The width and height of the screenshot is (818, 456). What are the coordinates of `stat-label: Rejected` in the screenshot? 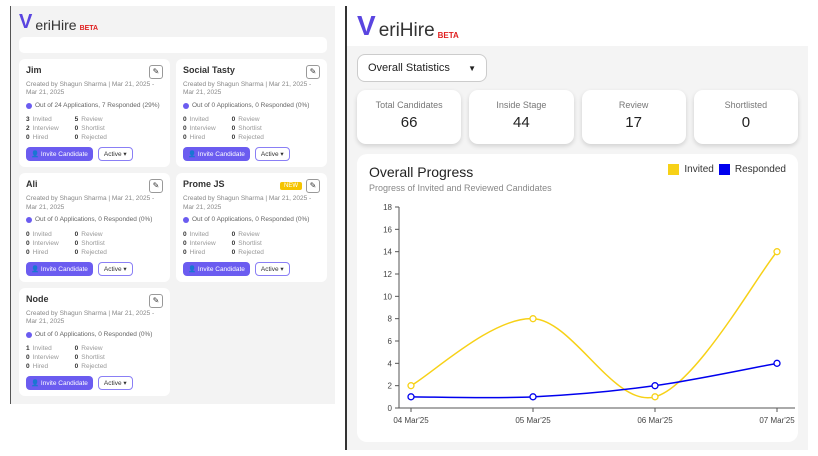 It's located at (251, 138).